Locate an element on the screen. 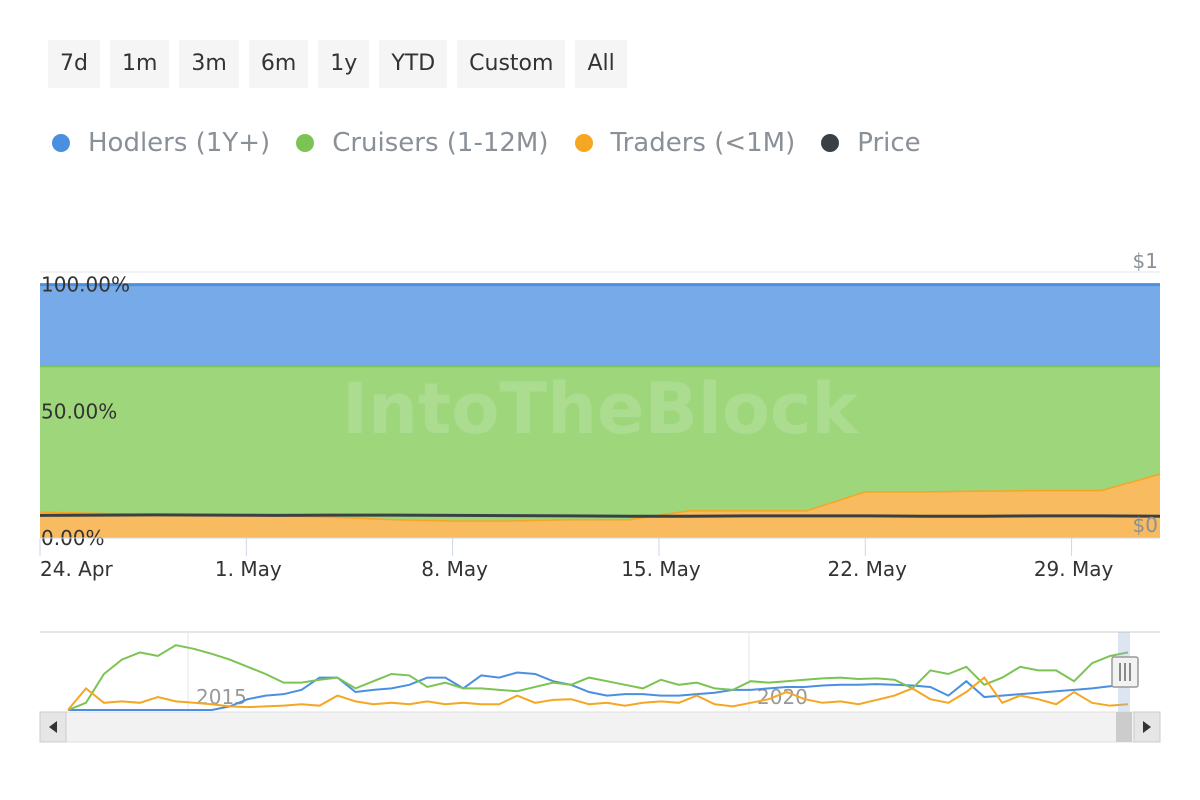 Image resolution: width=1200 pixels, height=800 pixels. y-right-tick-label: $0 is located at coordinates (1145, 525).